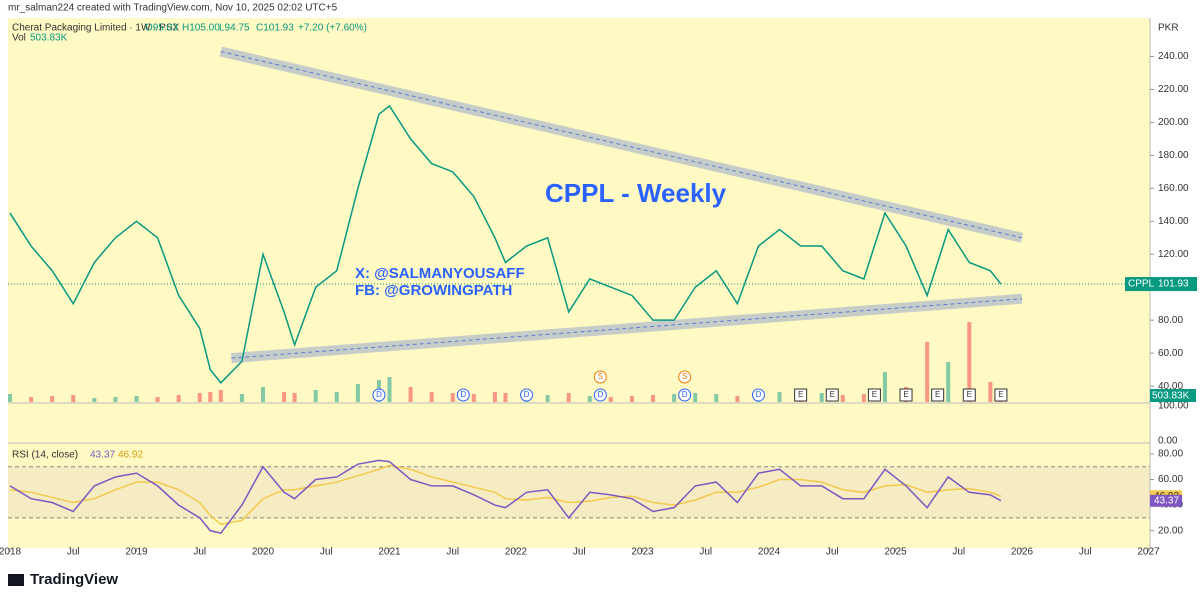 The image size is (1200, 600). What do you see at coordinates (433, 290) in the screenshot?
I see `annotation: FB: @GROWINGPATH` at bounding box center [433, 290].